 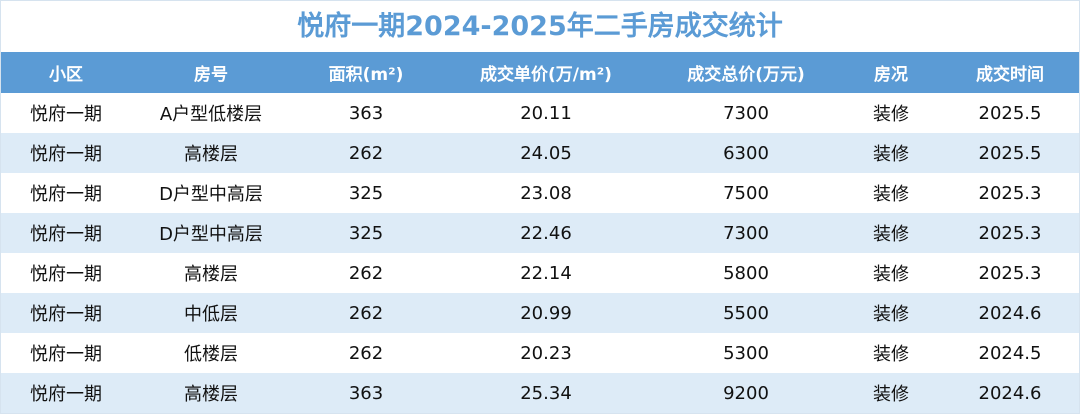 I want to click on table-row: 悦府一期 D户型中高层 325 22.46 7300 装修 2025.3, so click(x=540, y=233).